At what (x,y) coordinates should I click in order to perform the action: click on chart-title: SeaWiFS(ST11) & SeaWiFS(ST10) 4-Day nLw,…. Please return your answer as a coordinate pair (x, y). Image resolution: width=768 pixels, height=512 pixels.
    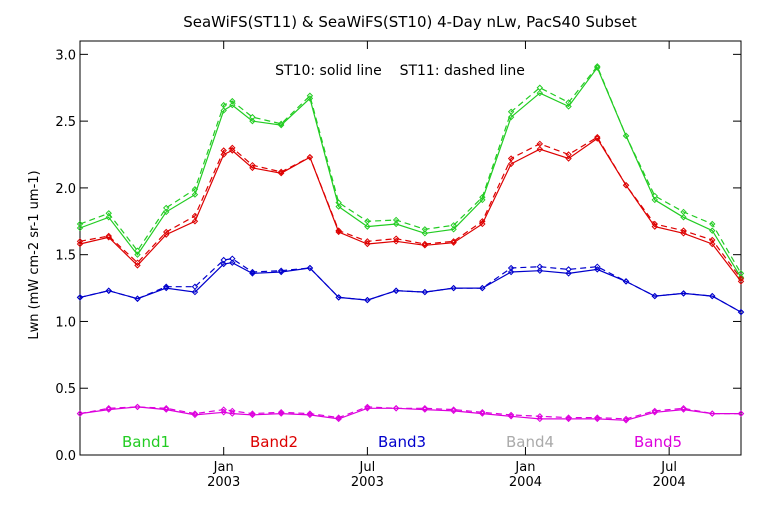
    Looking at the image, I should click on (410, 22).